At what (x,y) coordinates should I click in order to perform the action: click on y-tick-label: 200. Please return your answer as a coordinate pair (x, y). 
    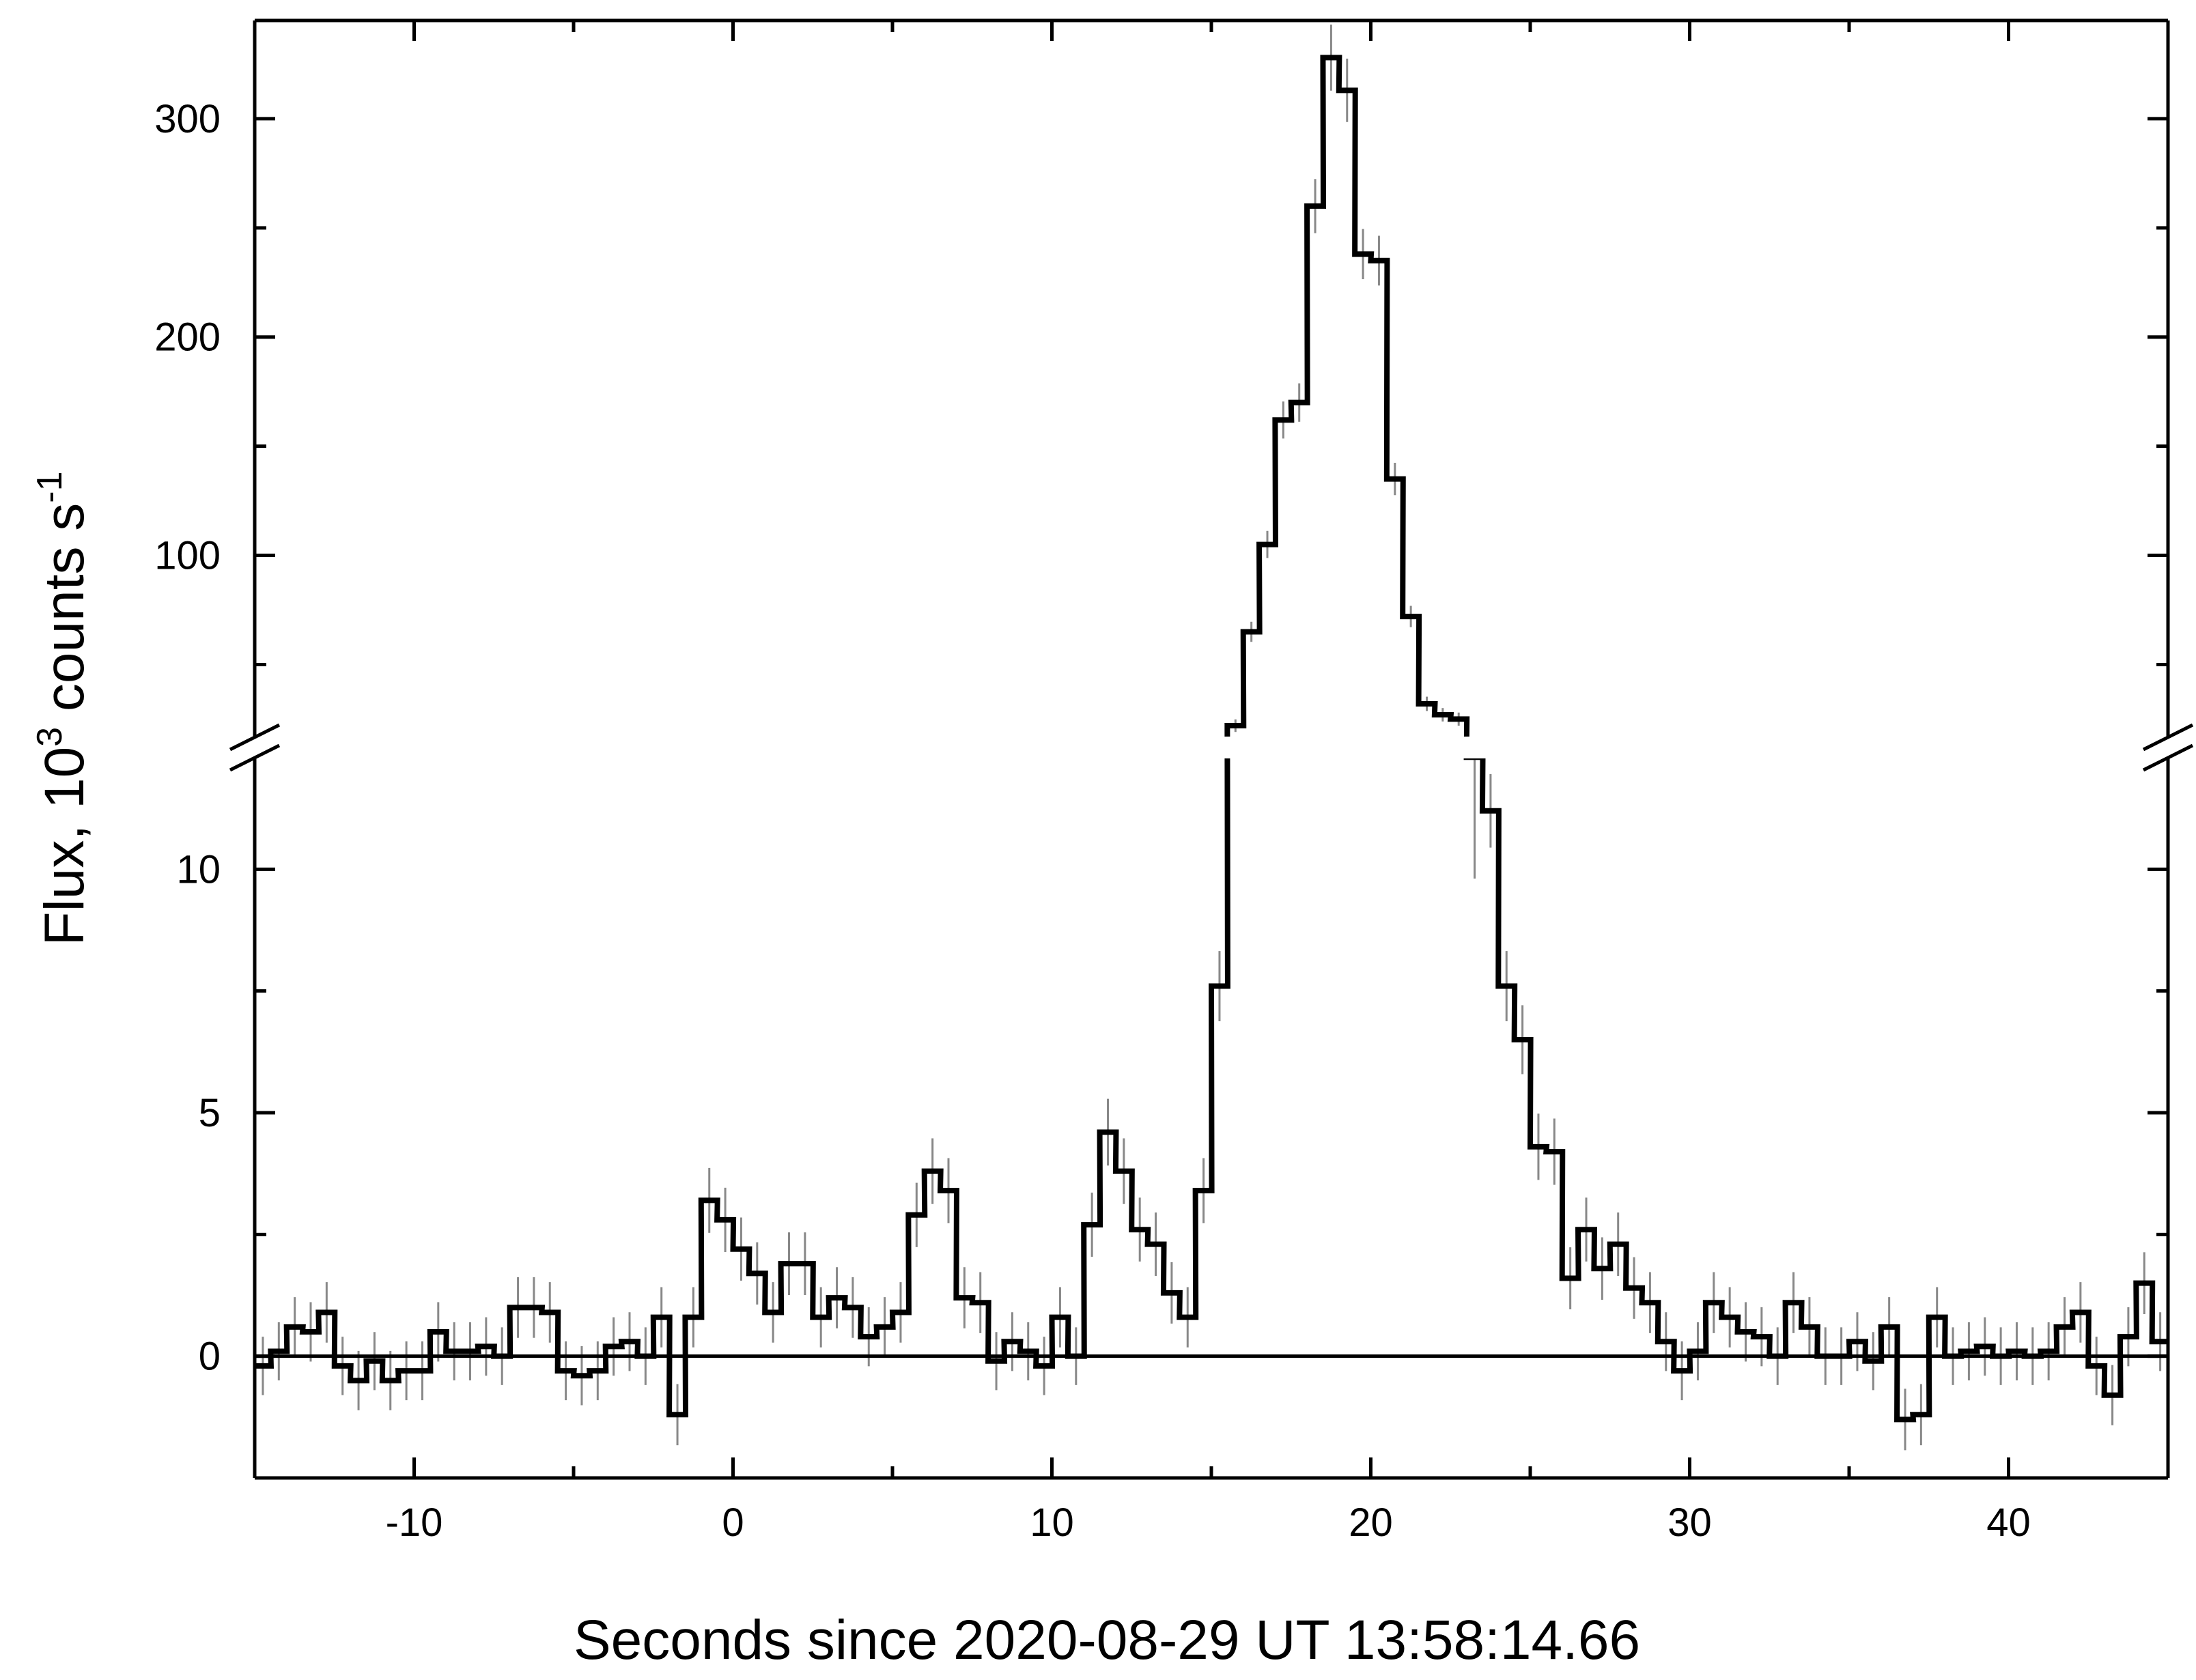
    Looking at the image, I should click on (188, 337).